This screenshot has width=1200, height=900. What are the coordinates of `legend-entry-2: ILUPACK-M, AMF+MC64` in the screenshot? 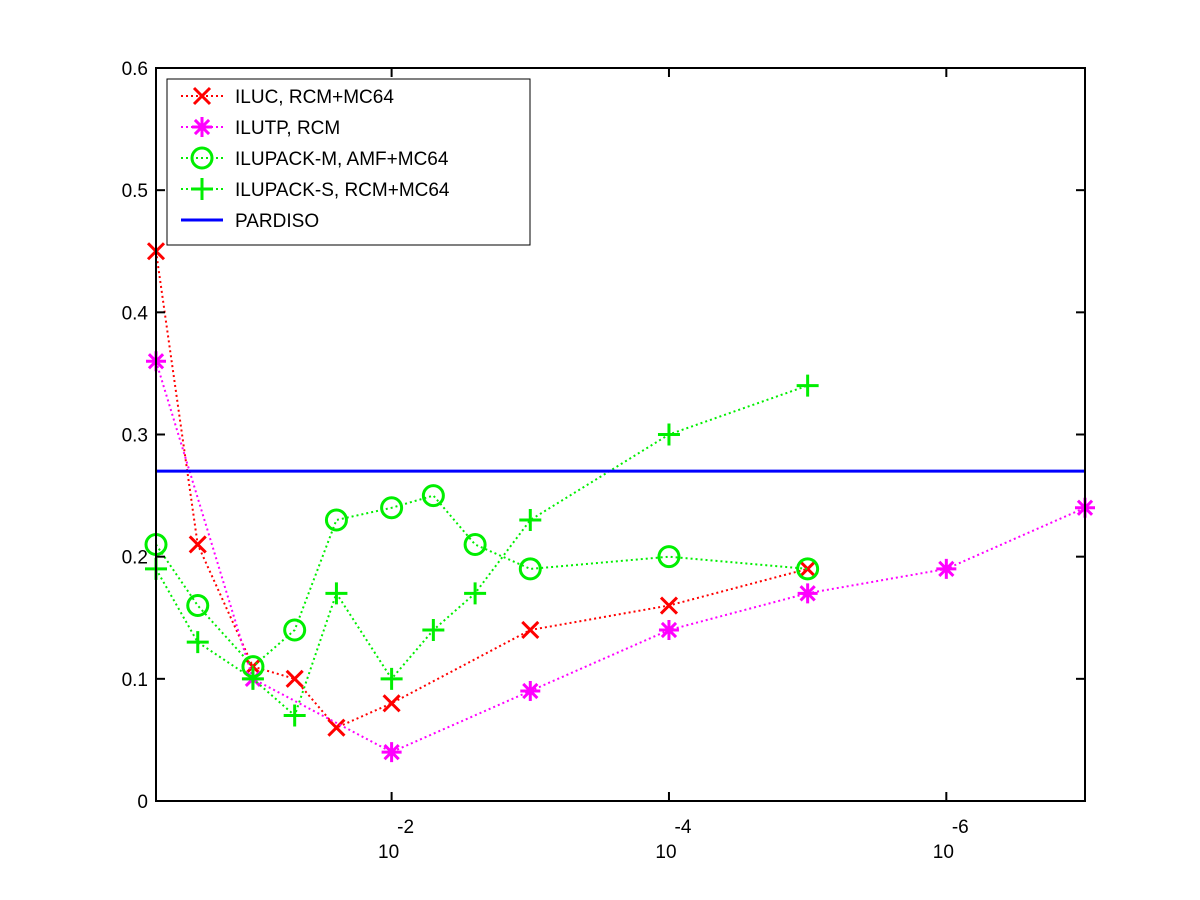 It's located at (315, 158).